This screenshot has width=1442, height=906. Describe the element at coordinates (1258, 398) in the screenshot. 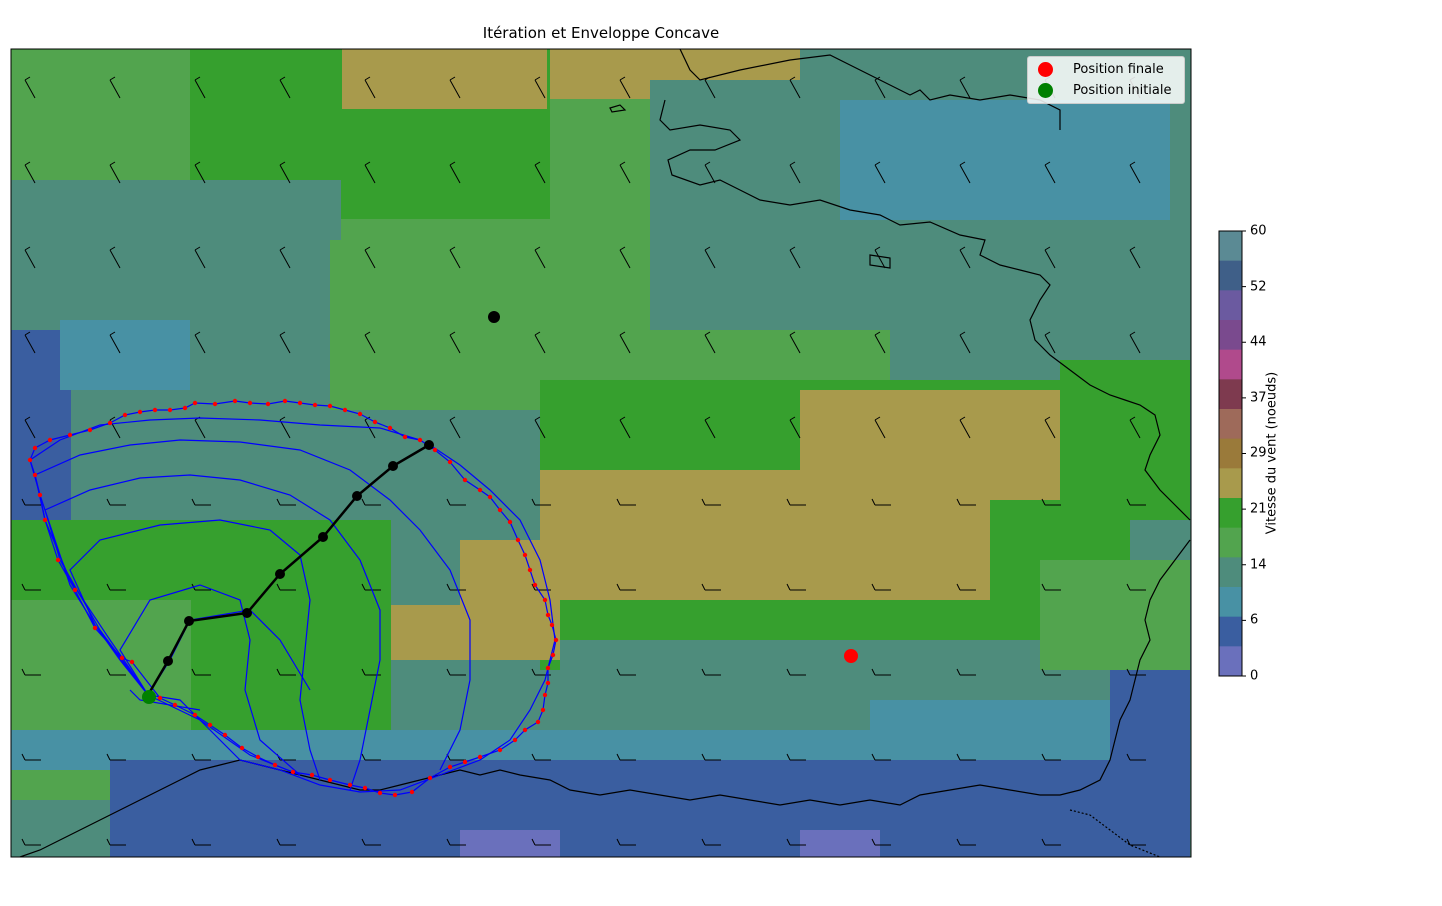

I see `colorbar-tick: 37` at that location.